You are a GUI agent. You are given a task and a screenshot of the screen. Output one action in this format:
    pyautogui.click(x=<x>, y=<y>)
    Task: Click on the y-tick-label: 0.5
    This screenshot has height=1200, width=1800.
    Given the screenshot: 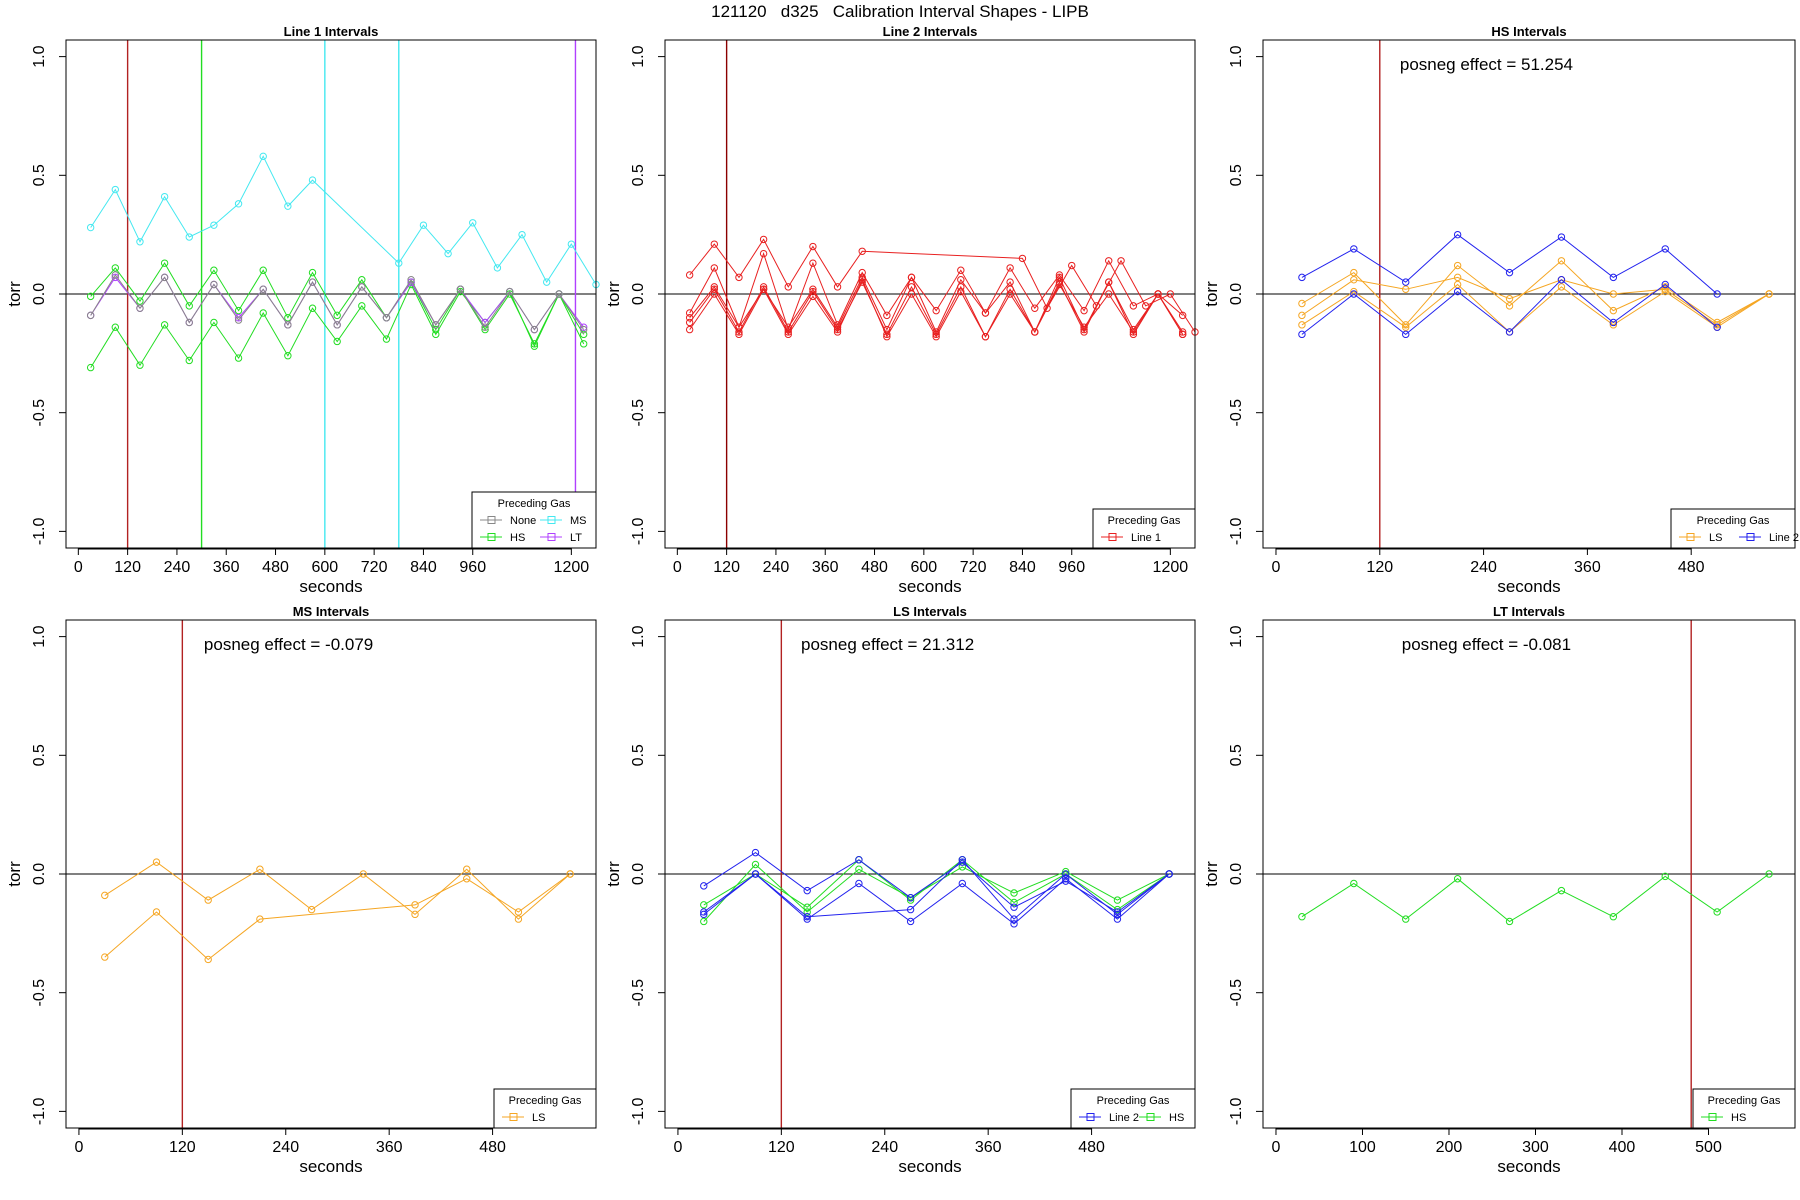 What is the action you would take?
    pyautogui.click(x=1236, y=175)
    